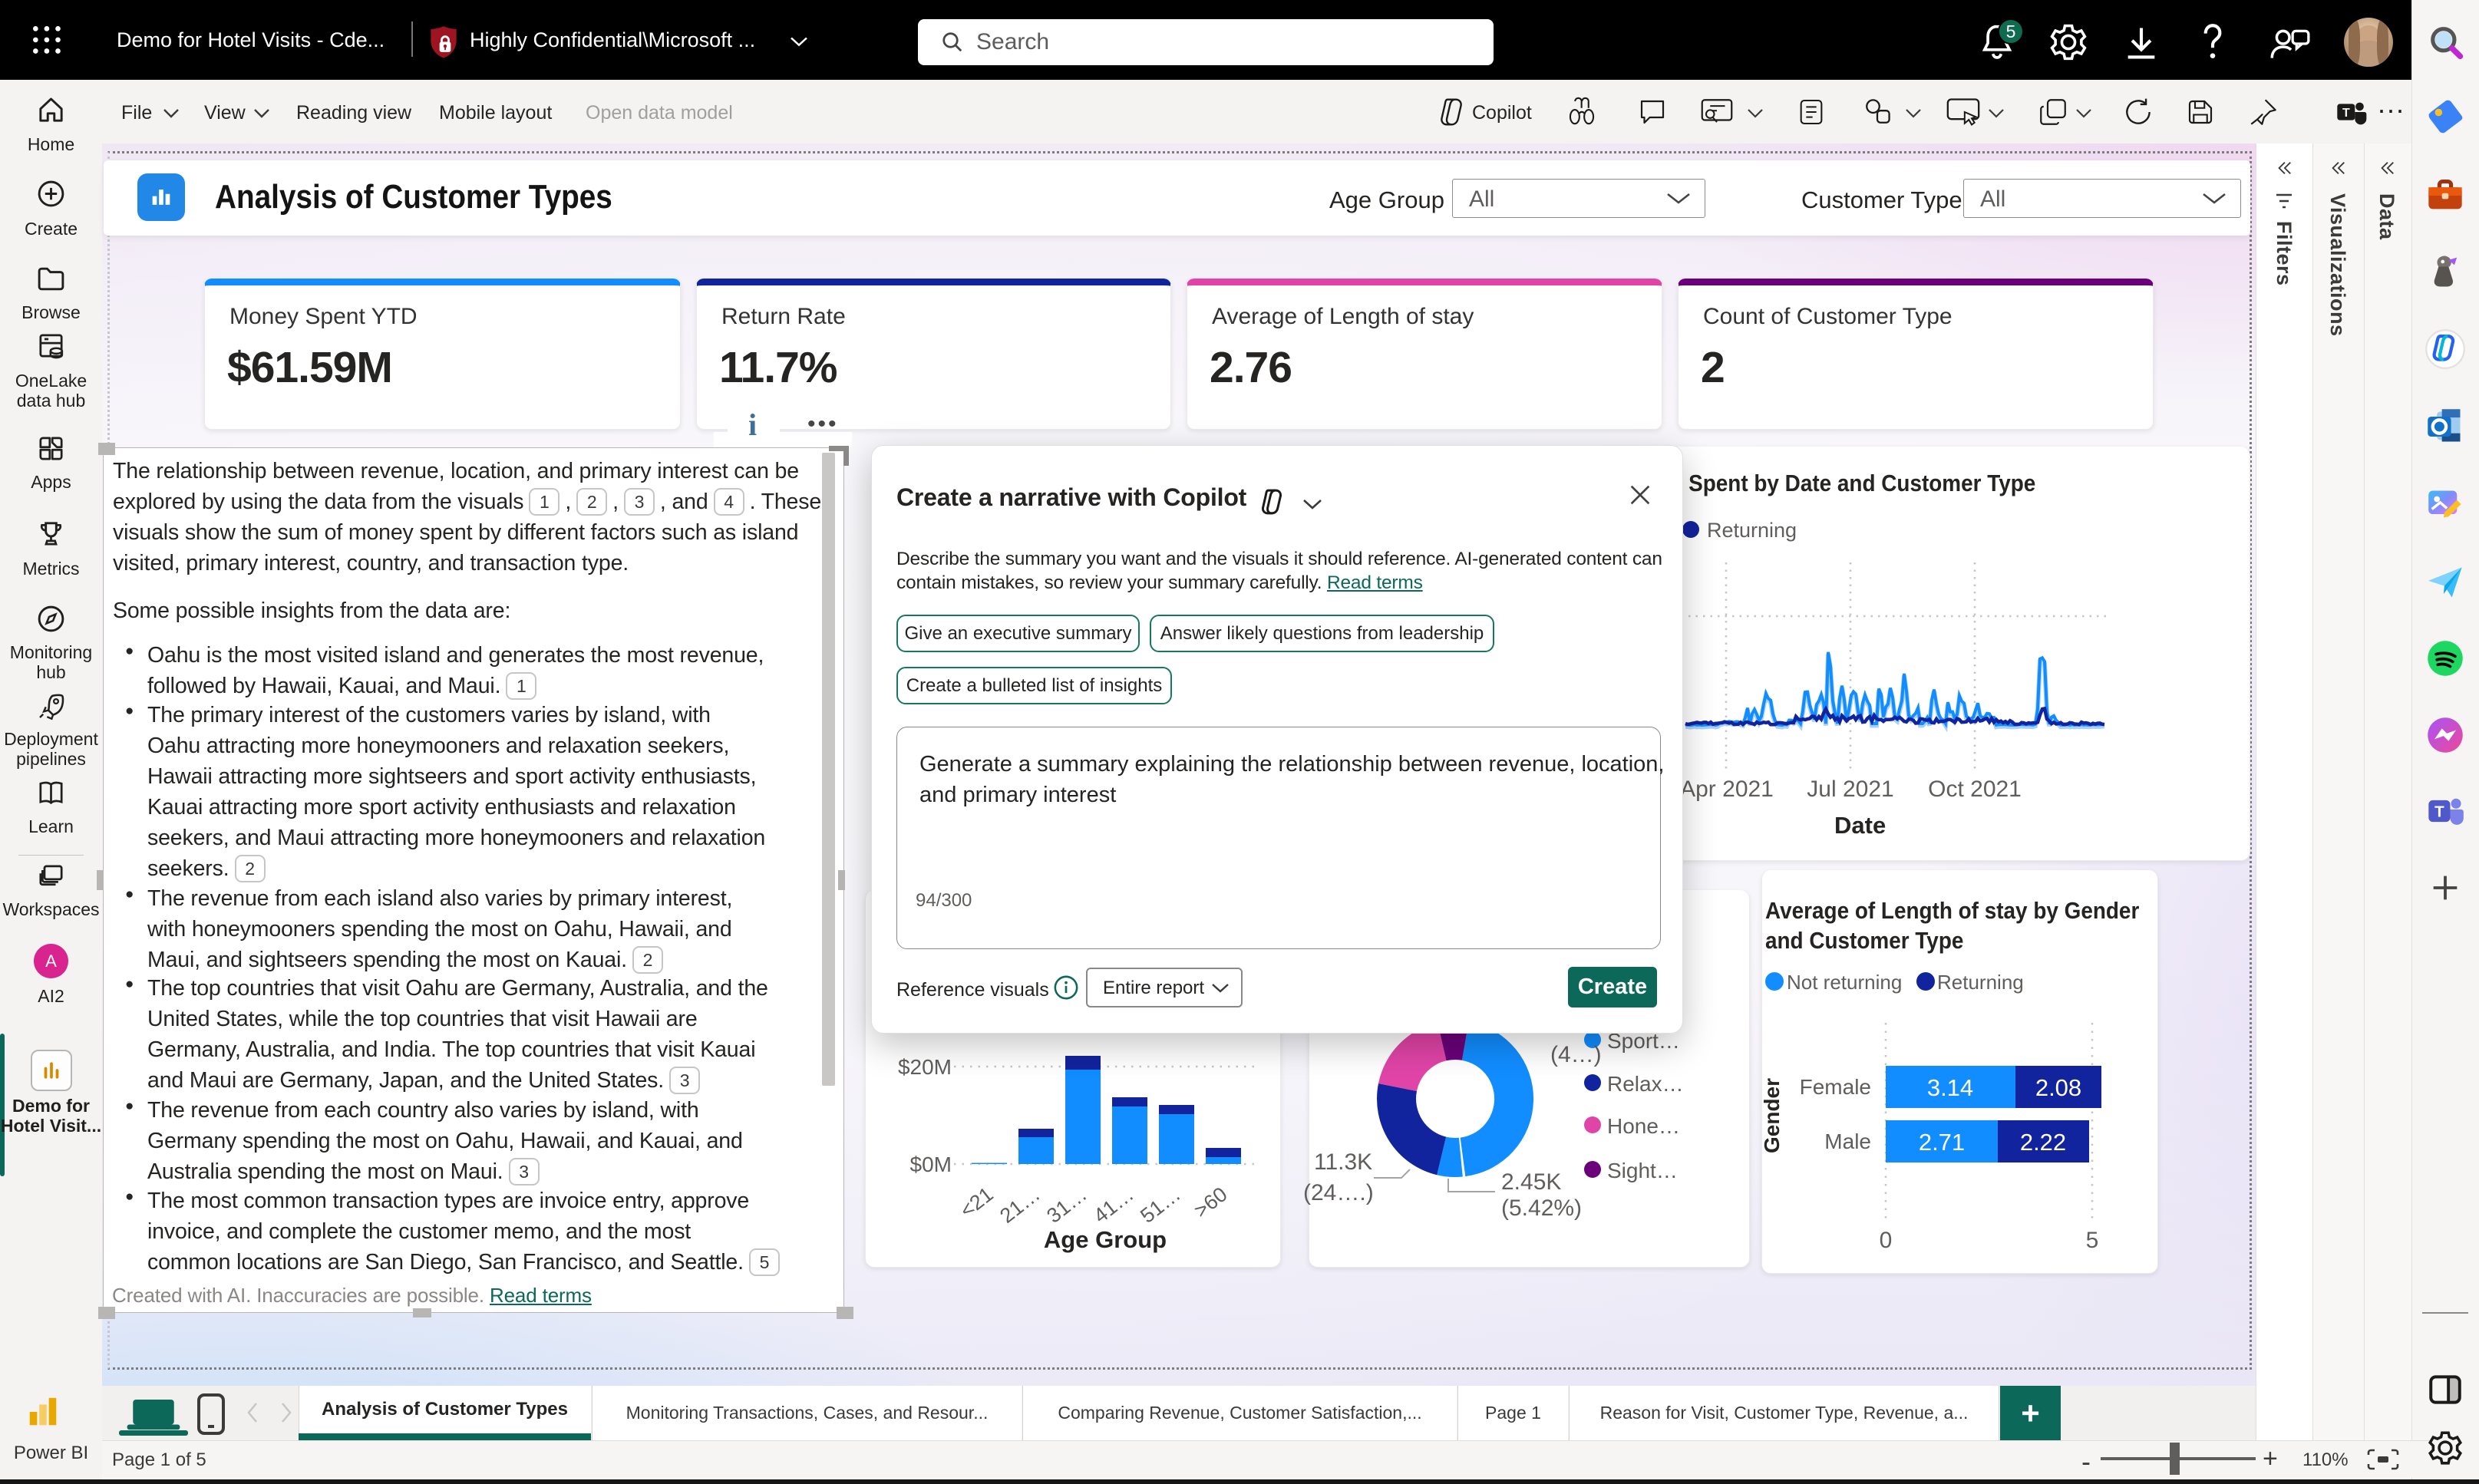 The image size is (2479, 1484). Describe the element at coordinates (925, 1067) in the screenshot. I see `svg-text: $20M` at that location.